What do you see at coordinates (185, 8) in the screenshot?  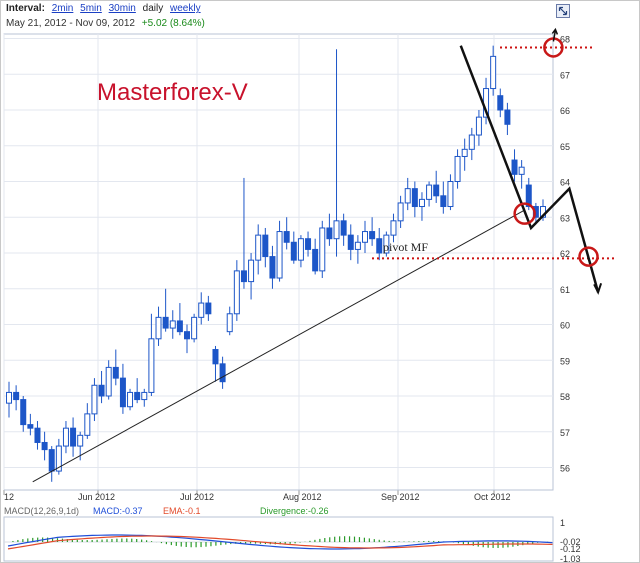 I see `interval-weekly-link: weekly` at bounding box center [185, 8].